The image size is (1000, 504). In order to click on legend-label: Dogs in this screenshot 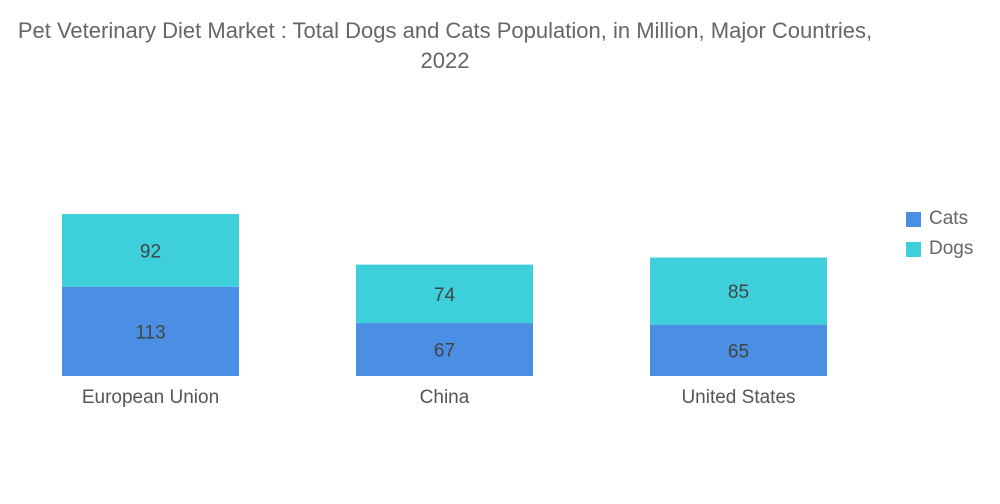, I will do `click(951, 248)`.